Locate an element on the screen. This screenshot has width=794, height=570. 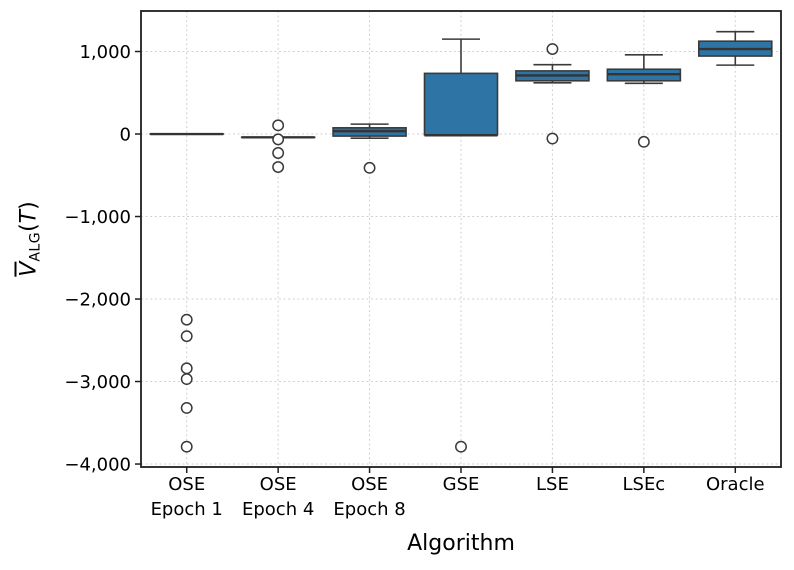
ylabel-paren-close: ) is located at coordinates (29, 205).